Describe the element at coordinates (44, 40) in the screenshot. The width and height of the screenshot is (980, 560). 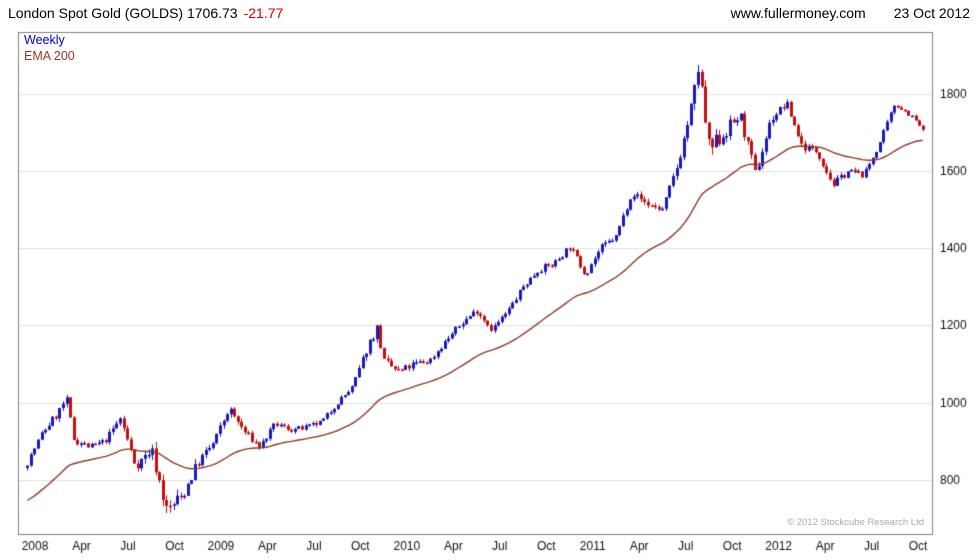
I see `legend-timeframe: Weekly` at that location.